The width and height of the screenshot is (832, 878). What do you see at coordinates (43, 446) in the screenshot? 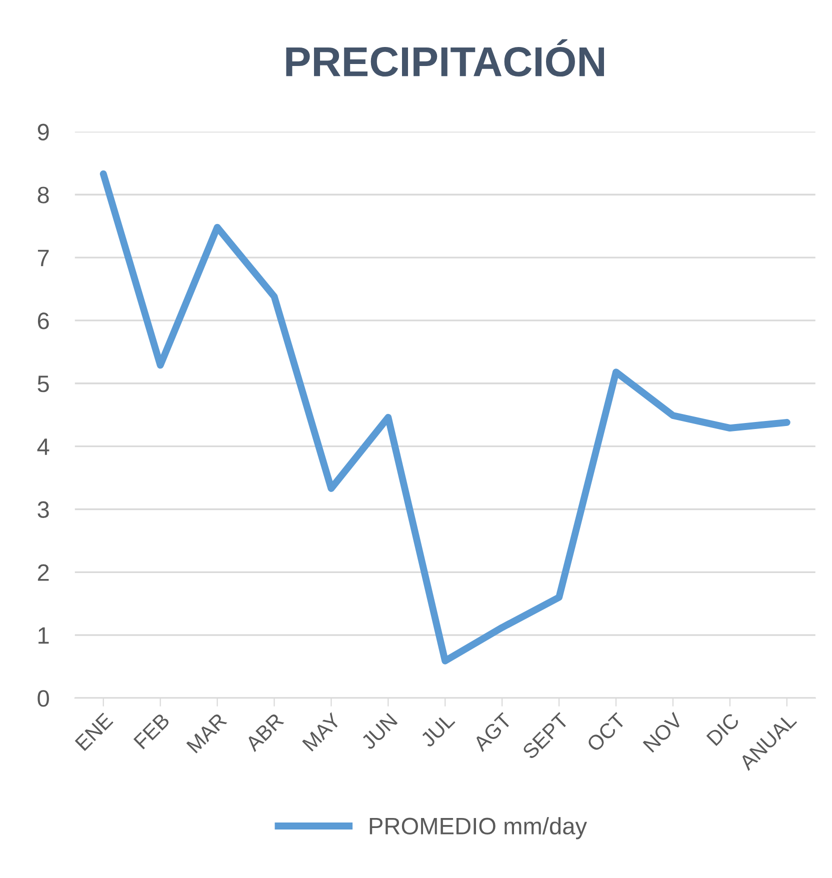
I see `y-tick-label: 4` at bounding box center [43, 446].